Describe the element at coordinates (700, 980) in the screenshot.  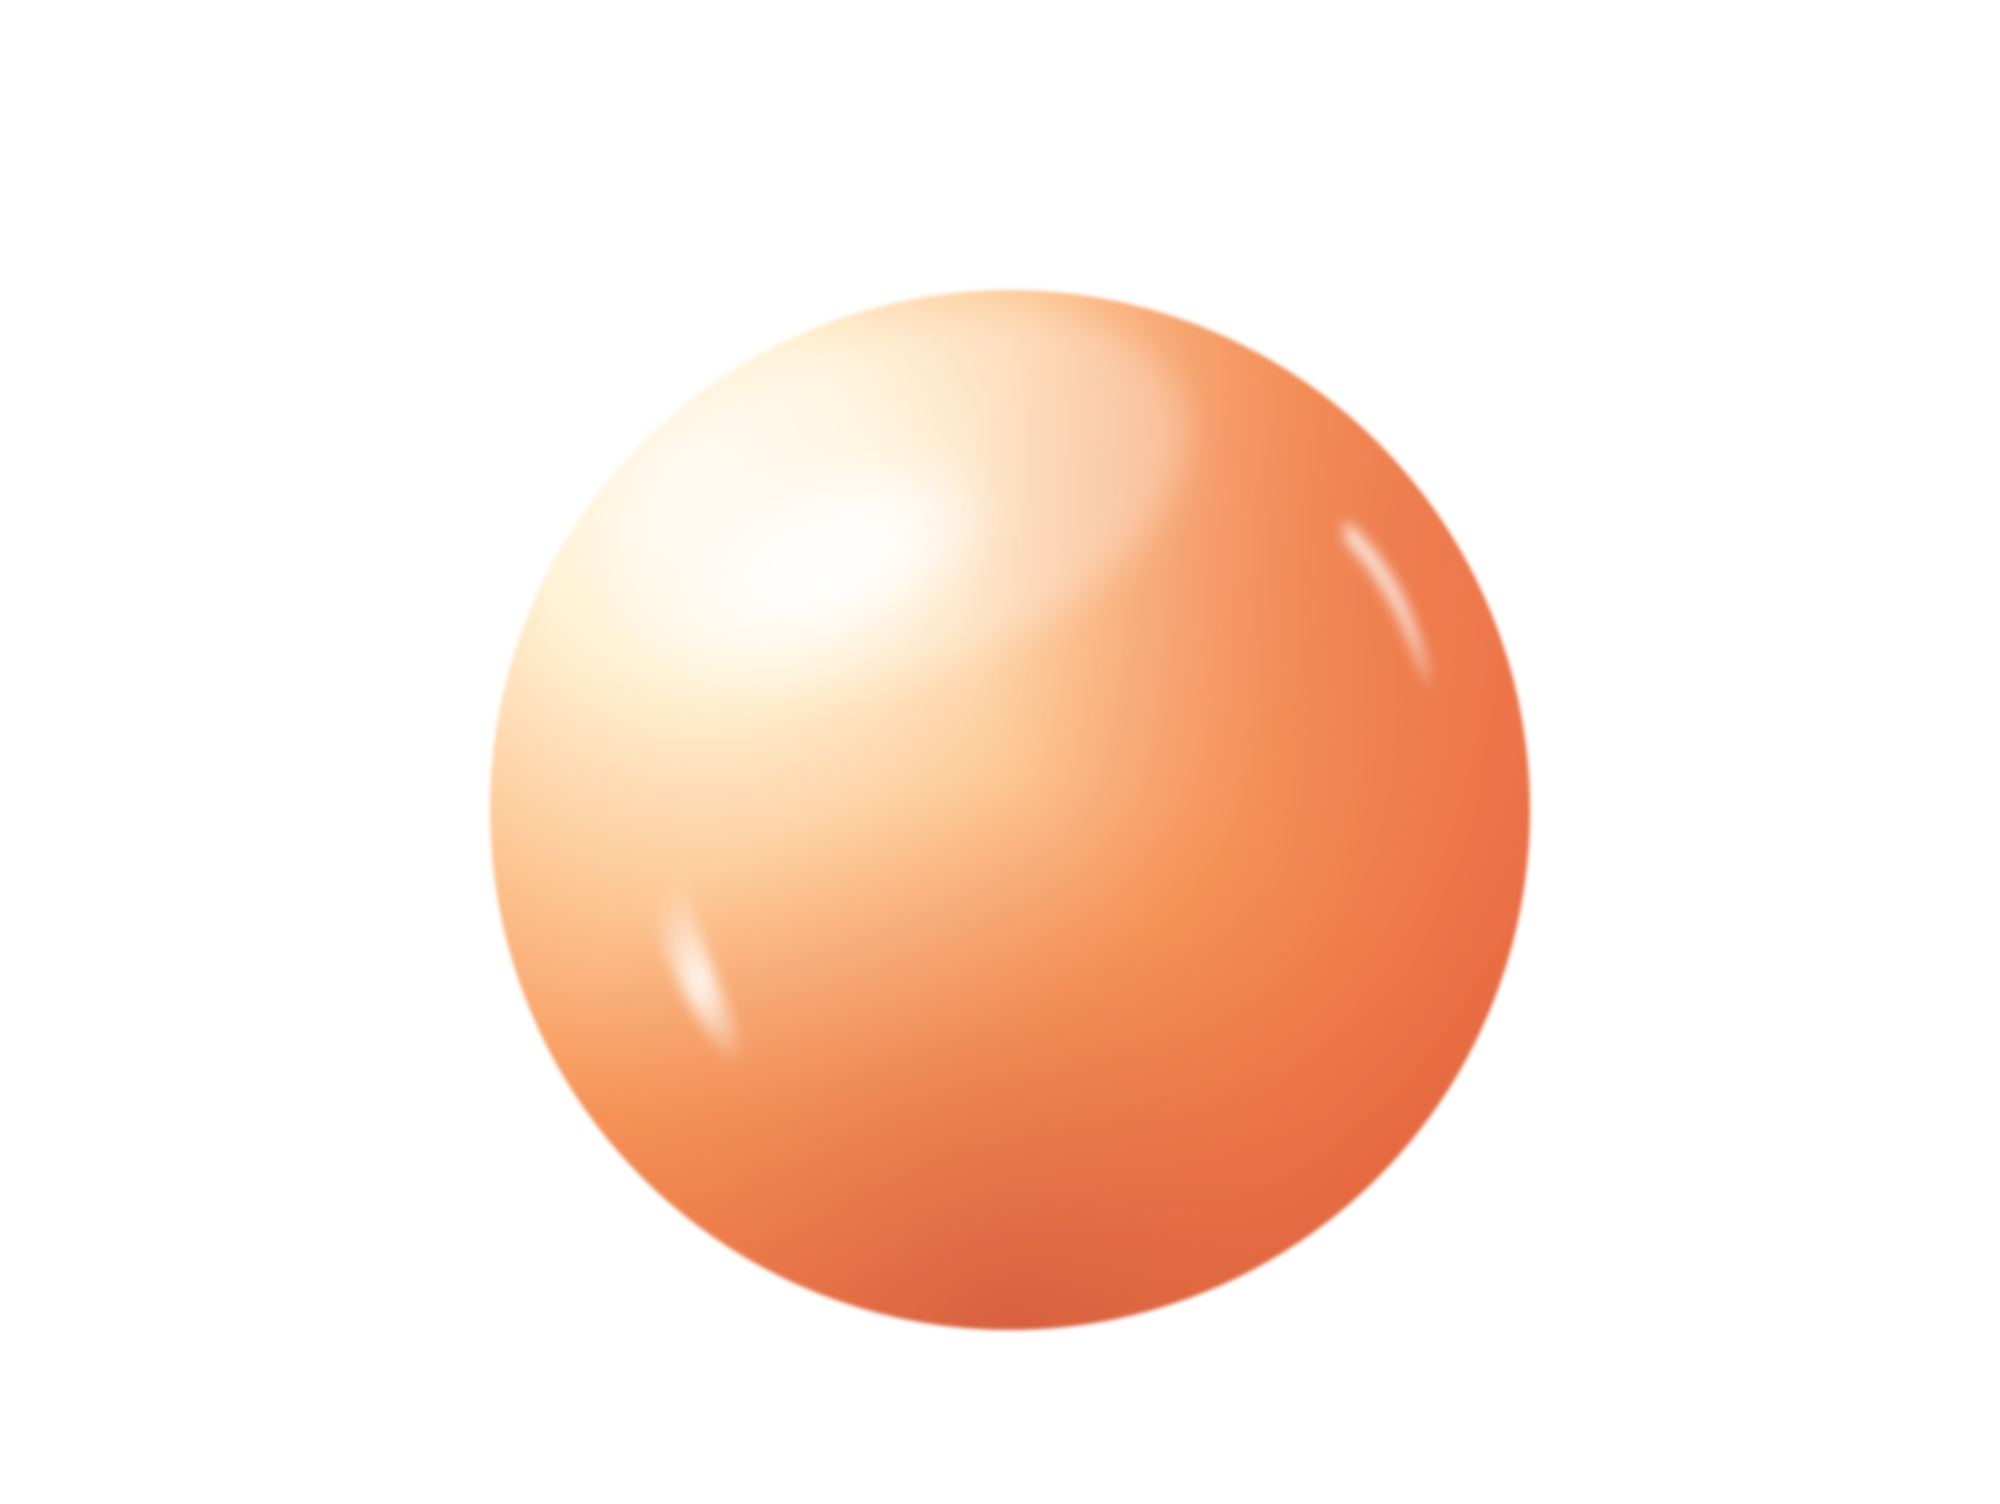
I see `lower-left-reflection` at that location.